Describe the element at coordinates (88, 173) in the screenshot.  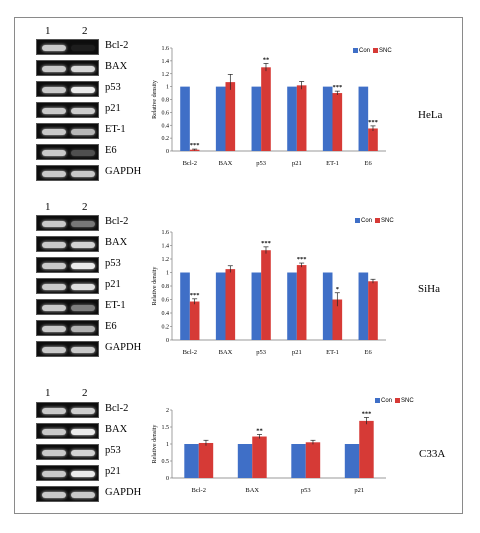
I see `gel-row: GAPDH` at that location.